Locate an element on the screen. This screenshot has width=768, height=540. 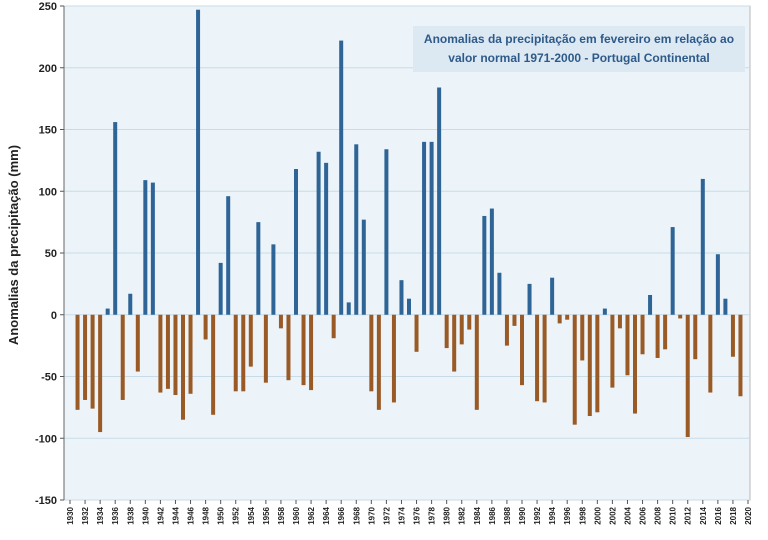
bar-2001 is located at coordinates (604, 311).